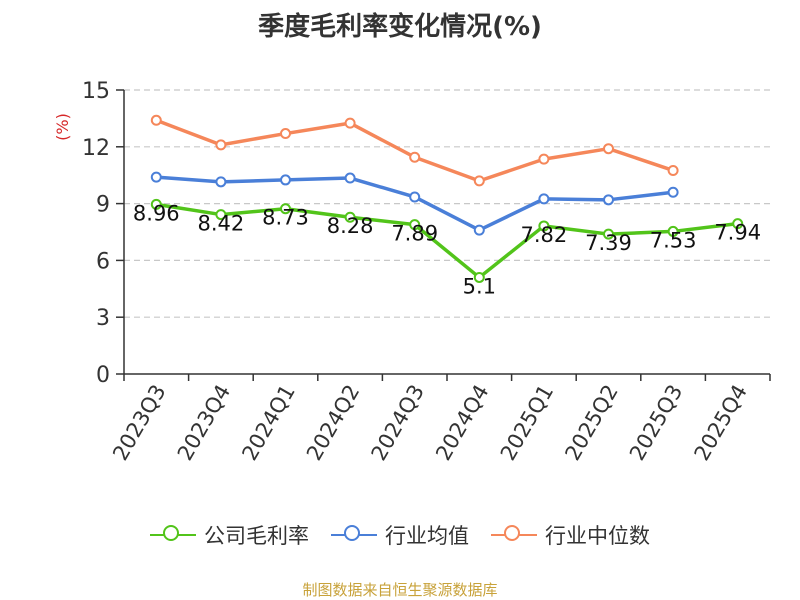  I want to click on source-note: 制图数据来自恒生聚源数据库, so click(400, 590).